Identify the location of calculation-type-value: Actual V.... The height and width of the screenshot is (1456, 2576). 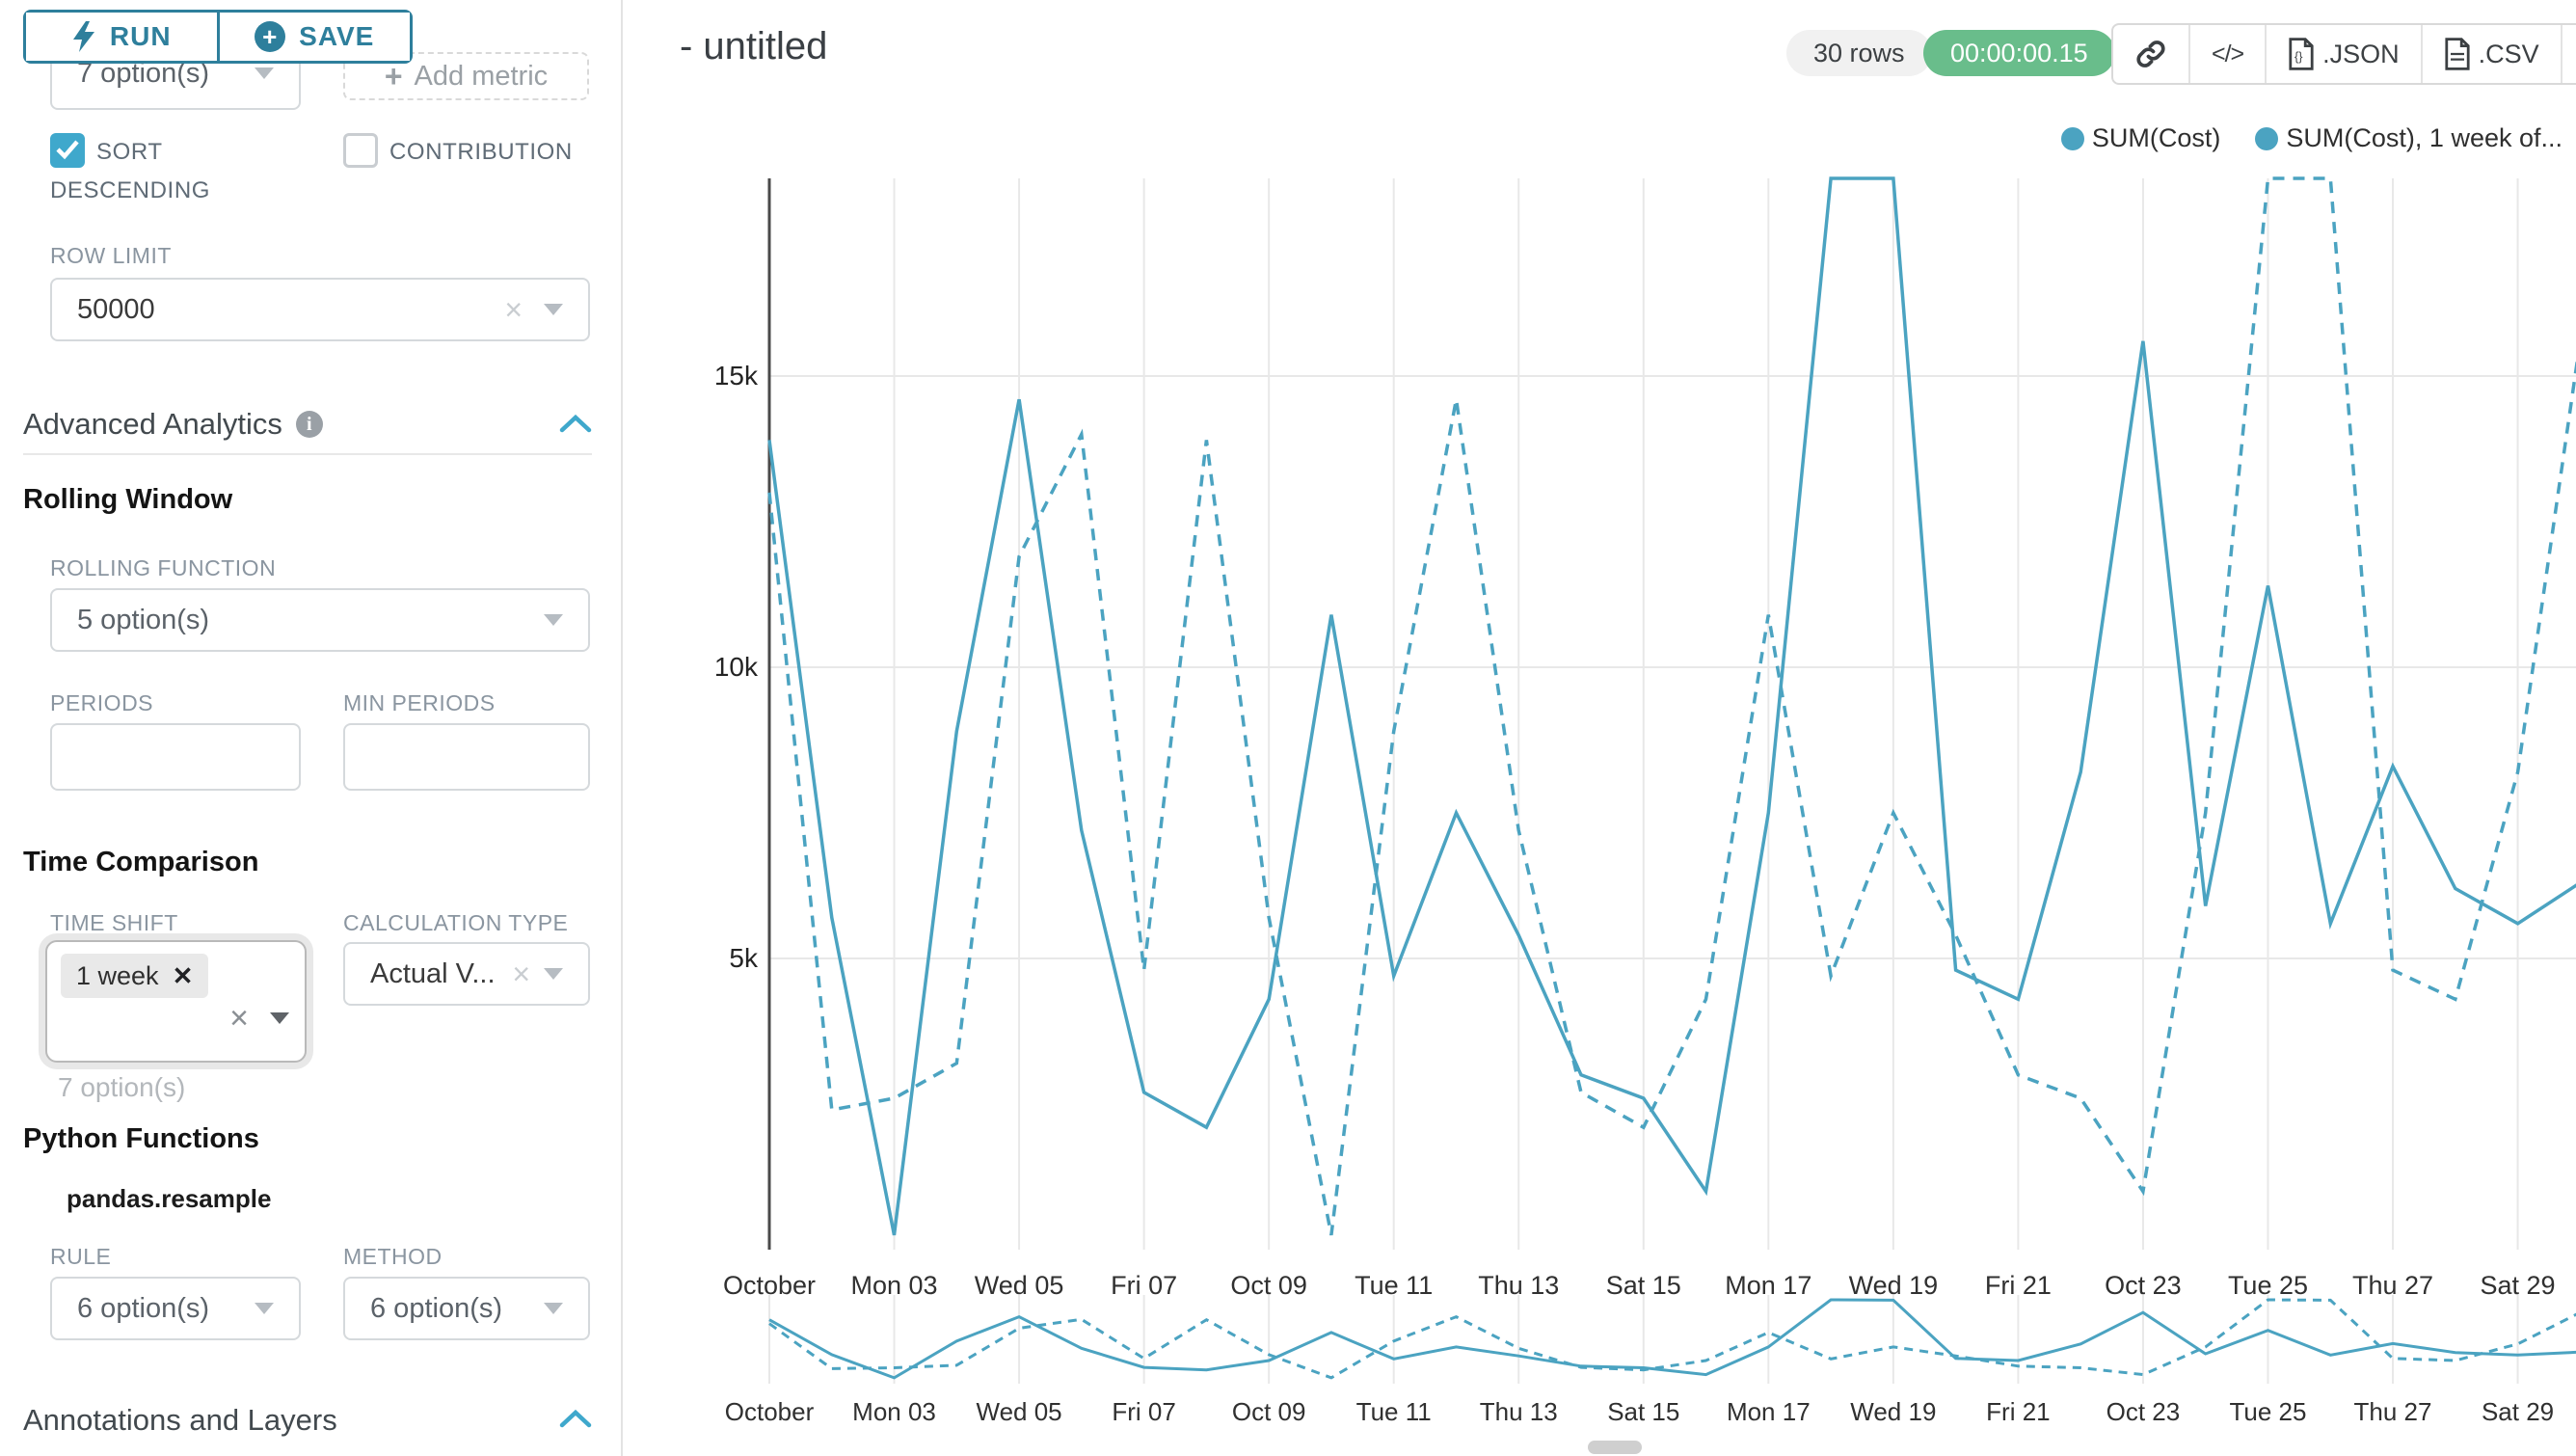
(433, 973).